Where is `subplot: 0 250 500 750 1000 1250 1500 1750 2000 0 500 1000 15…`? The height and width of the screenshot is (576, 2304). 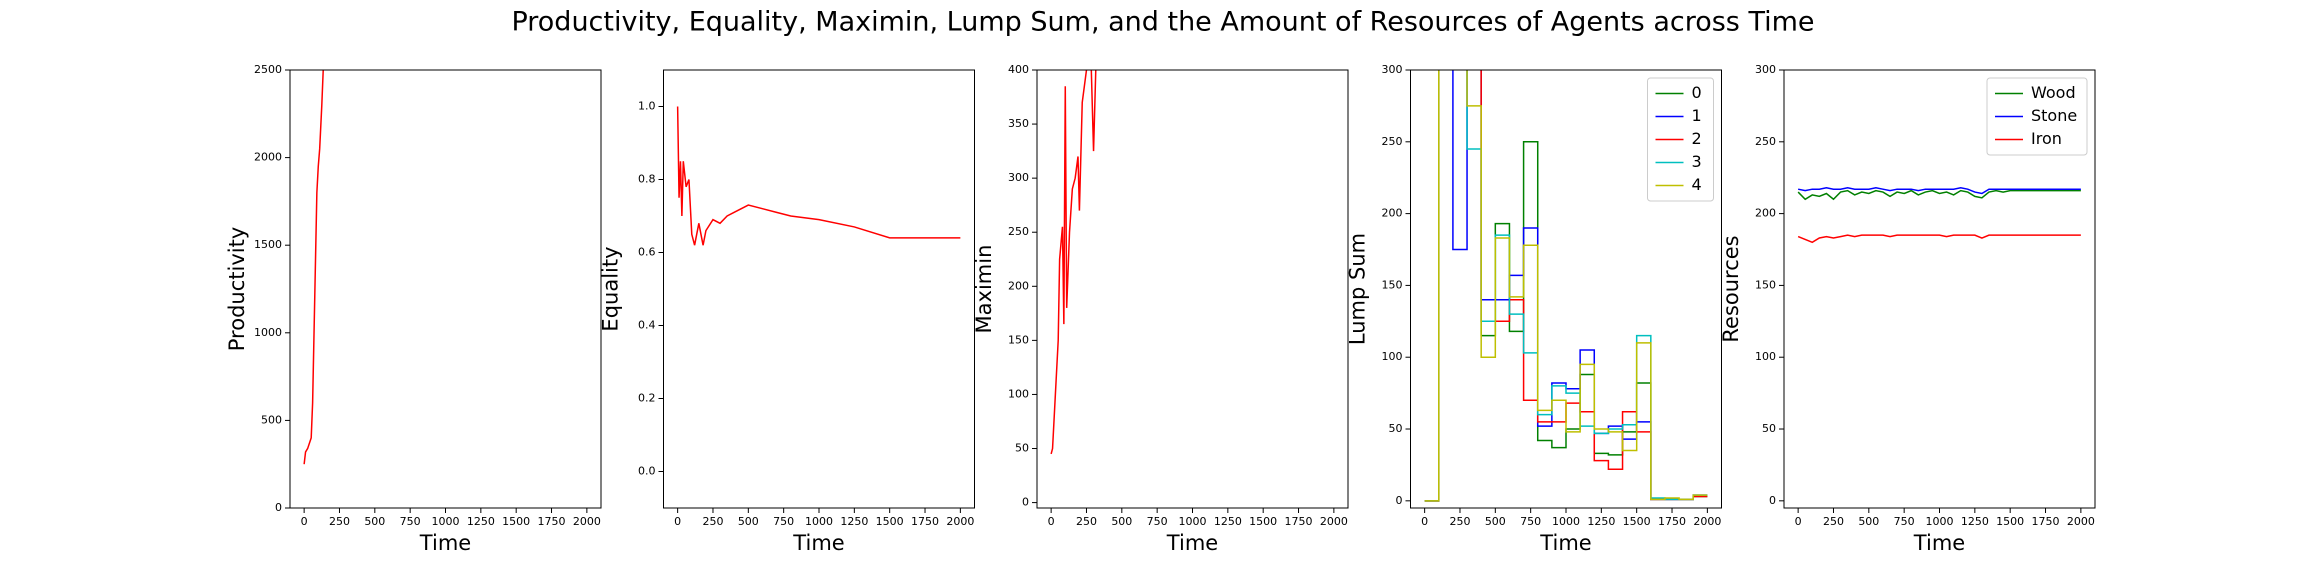 subplot: 0 250 500 750 1000 1250 1500 1750 2000 0 500 1000 15… is located at coordinates (413, 309).